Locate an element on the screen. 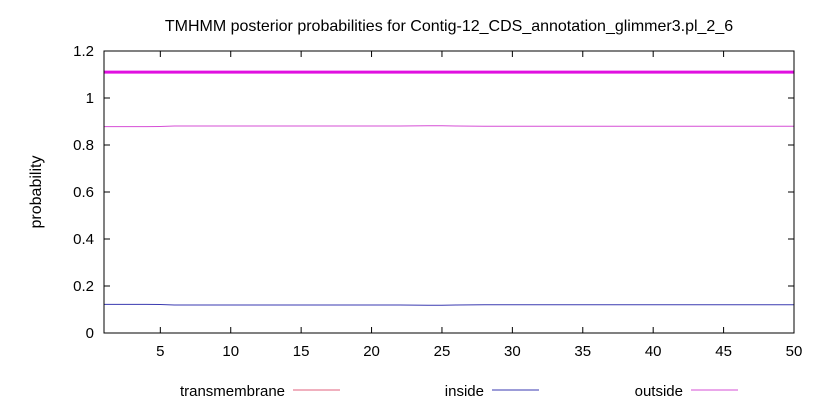 The width and height of the screenshot is (821, 402). legend-label-outside: outside is located at coordinates (659, 391).